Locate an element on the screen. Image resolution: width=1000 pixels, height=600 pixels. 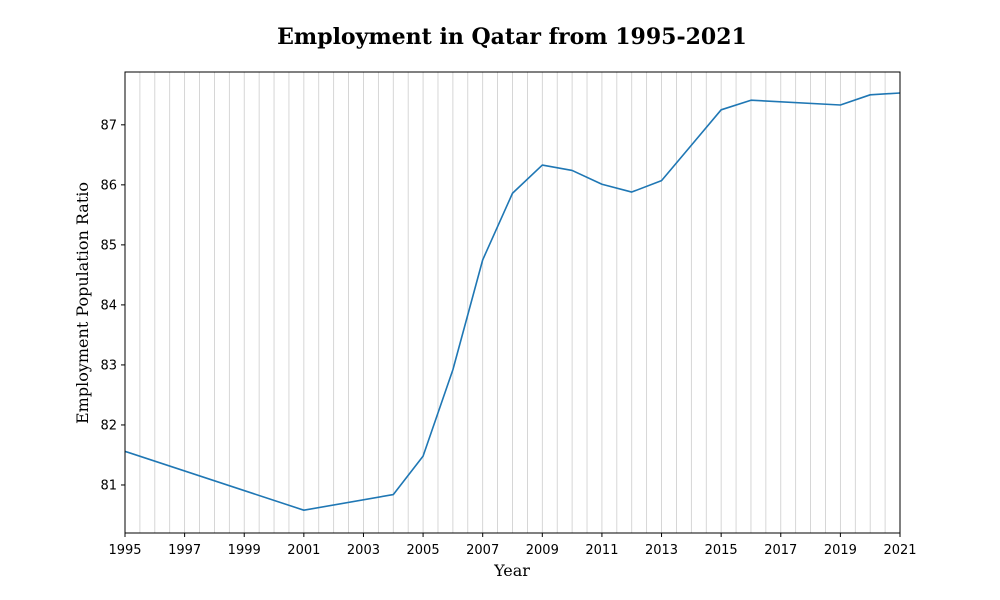
chart-title: Employment in Qatar from 1995-2021 is located at coordinates (512, 37).